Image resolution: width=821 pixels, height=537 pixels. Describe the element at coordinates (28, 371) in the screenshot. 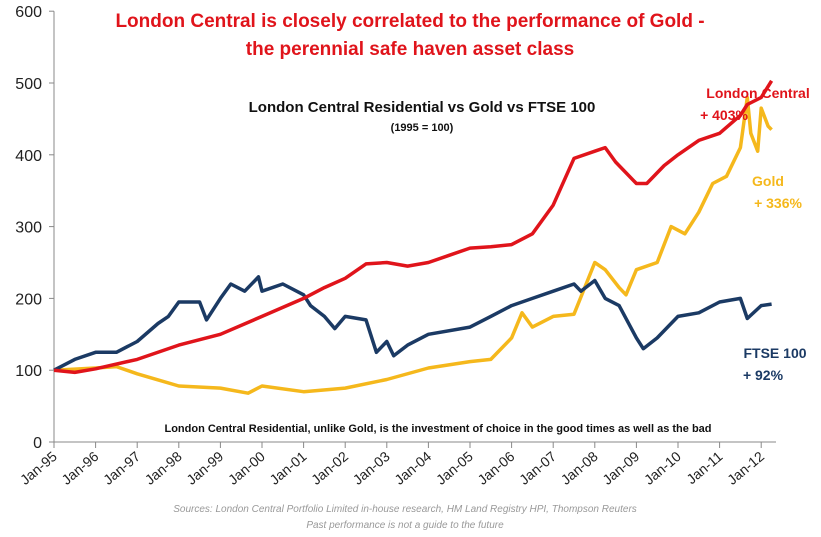

I see `y-tick-label: 100` at that location.